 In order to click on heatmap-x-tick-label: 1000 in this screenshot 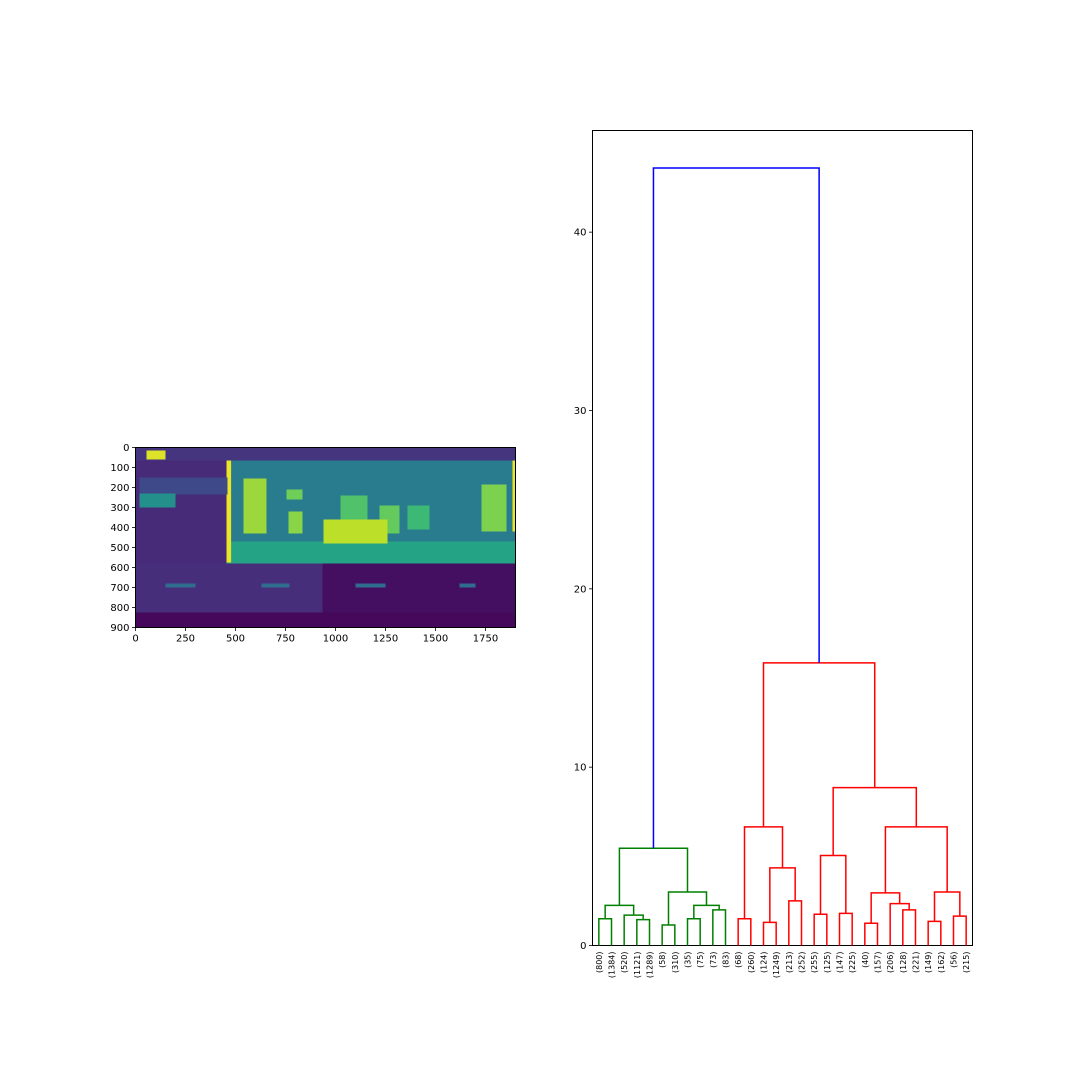, I will do `click(335, 639)`.